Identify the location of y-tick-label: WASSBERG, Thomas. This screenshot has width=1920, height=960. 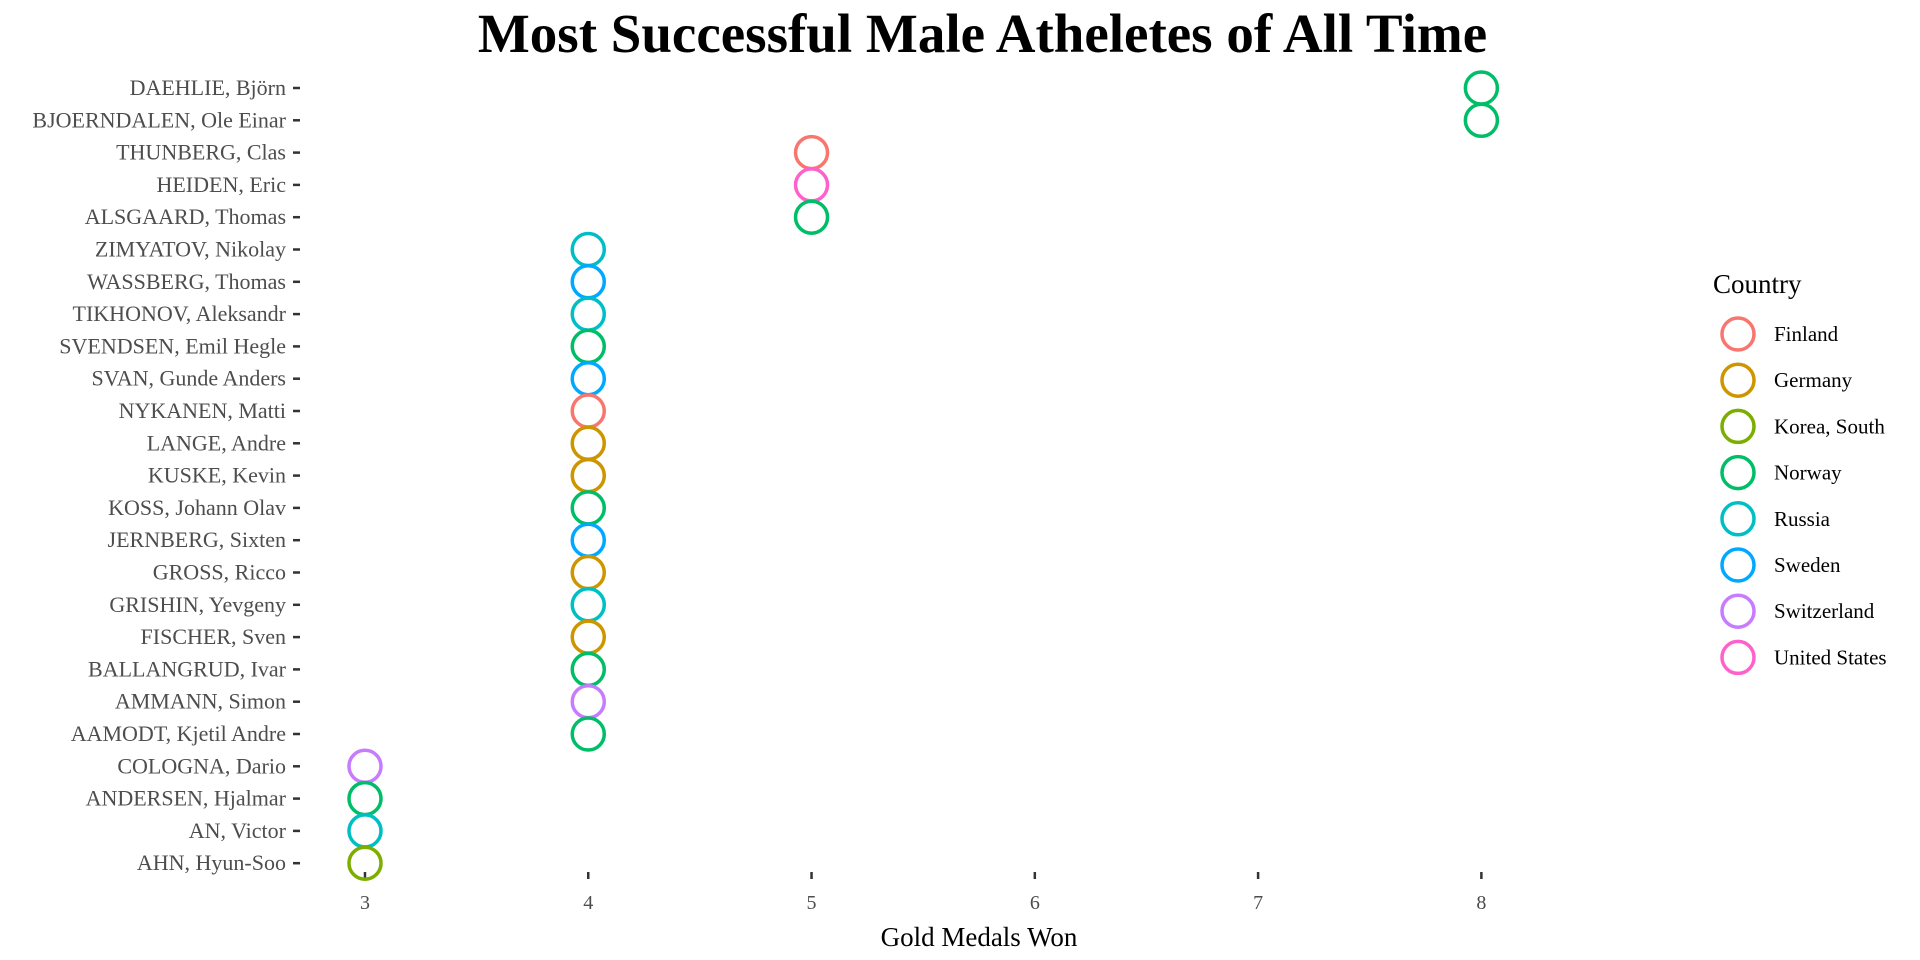
(186, 281).